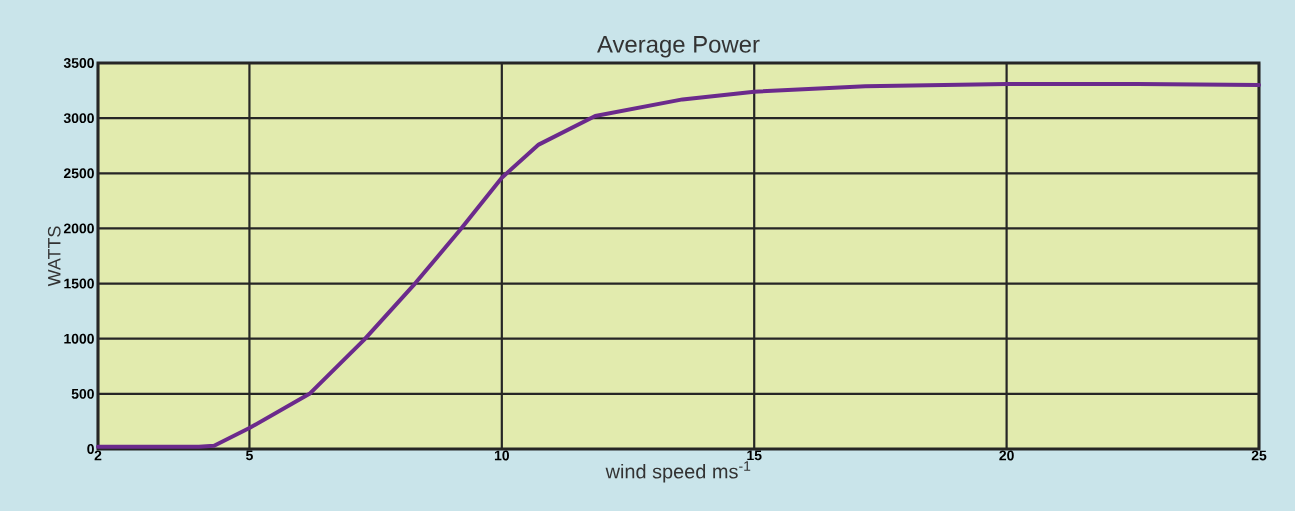 The width and height of the screenshot is (1295, 511). I want to click on y-tick-label: 500, so click(82, 393).